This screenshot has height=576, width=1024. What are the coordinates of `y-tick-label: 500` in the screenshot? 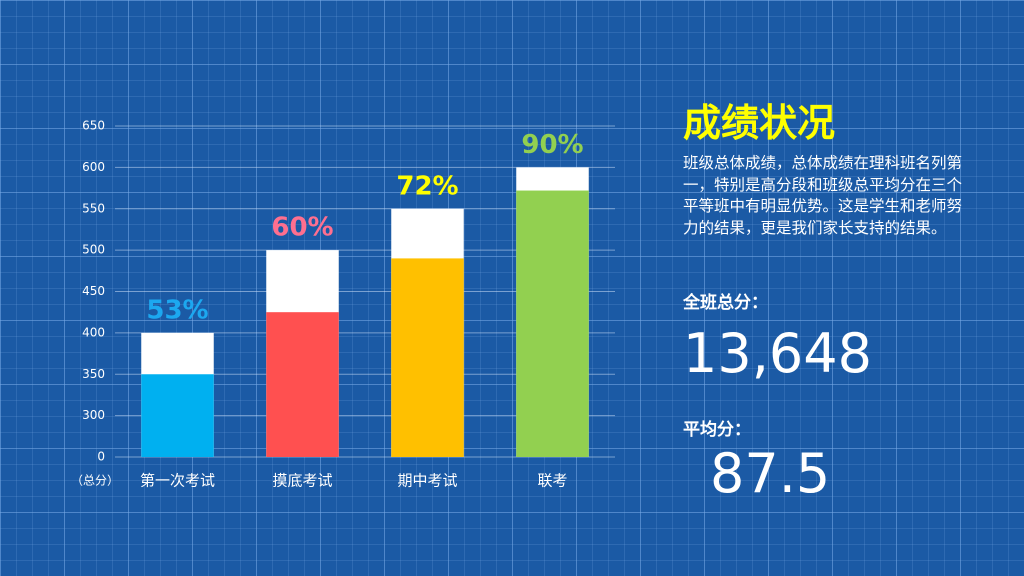 It's located at (93, 250).